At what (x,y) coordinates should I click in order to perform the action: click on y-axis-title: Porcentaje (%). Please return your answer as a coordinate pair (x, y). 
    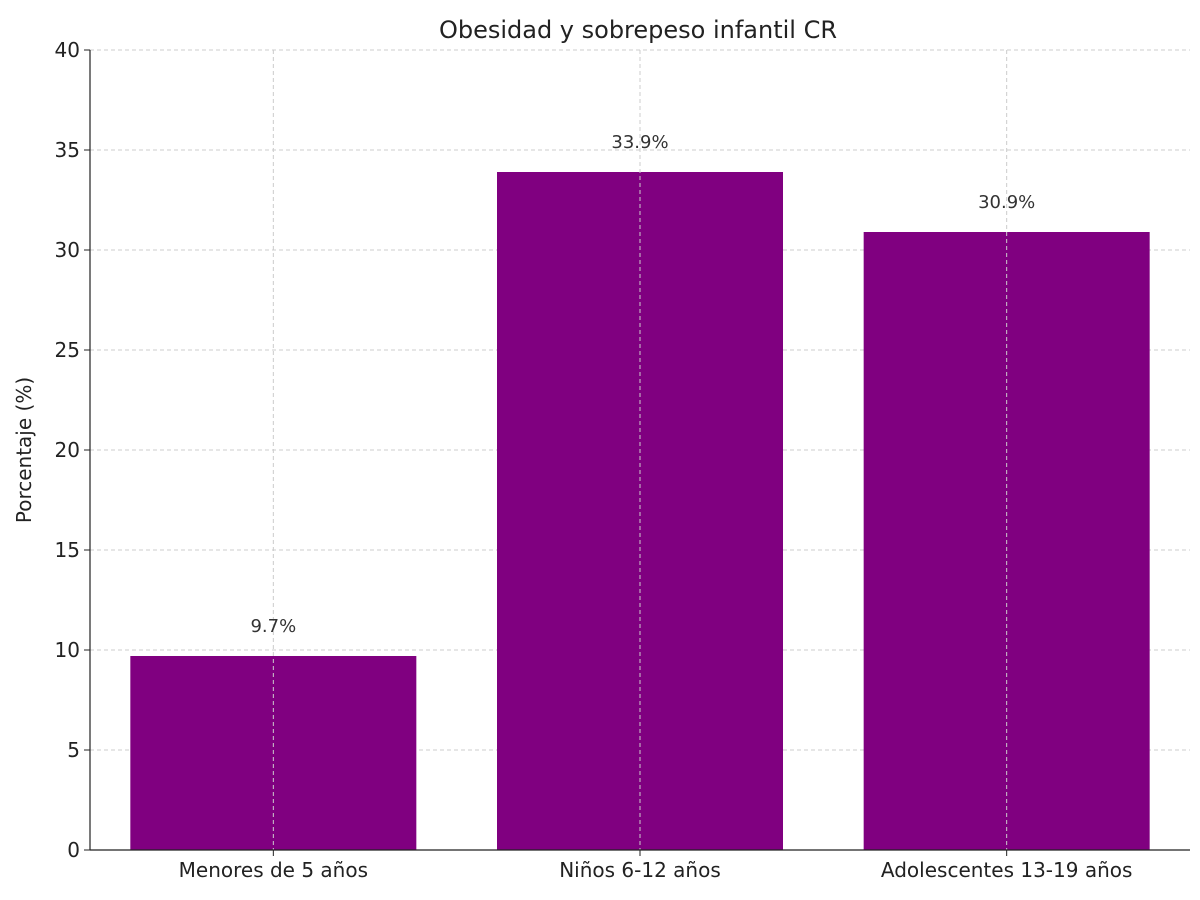
    Looking at the image, I should click on (24, 450).